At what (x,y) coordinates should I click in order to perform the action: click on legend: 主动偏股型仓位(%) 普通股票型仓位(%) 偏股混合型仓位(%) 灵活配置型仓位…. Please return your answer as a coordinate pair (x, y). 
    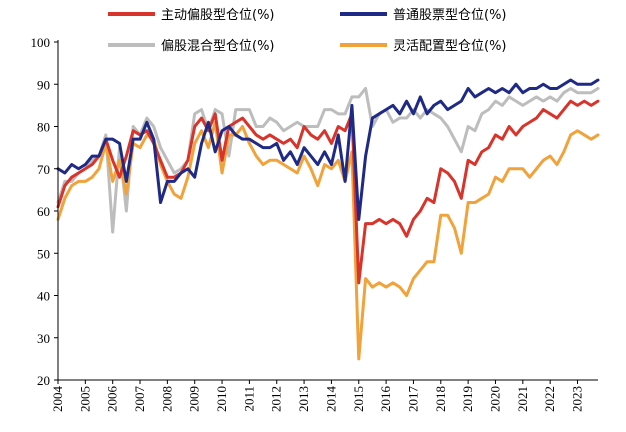
    Looking at the image, I should click on (307, 31).